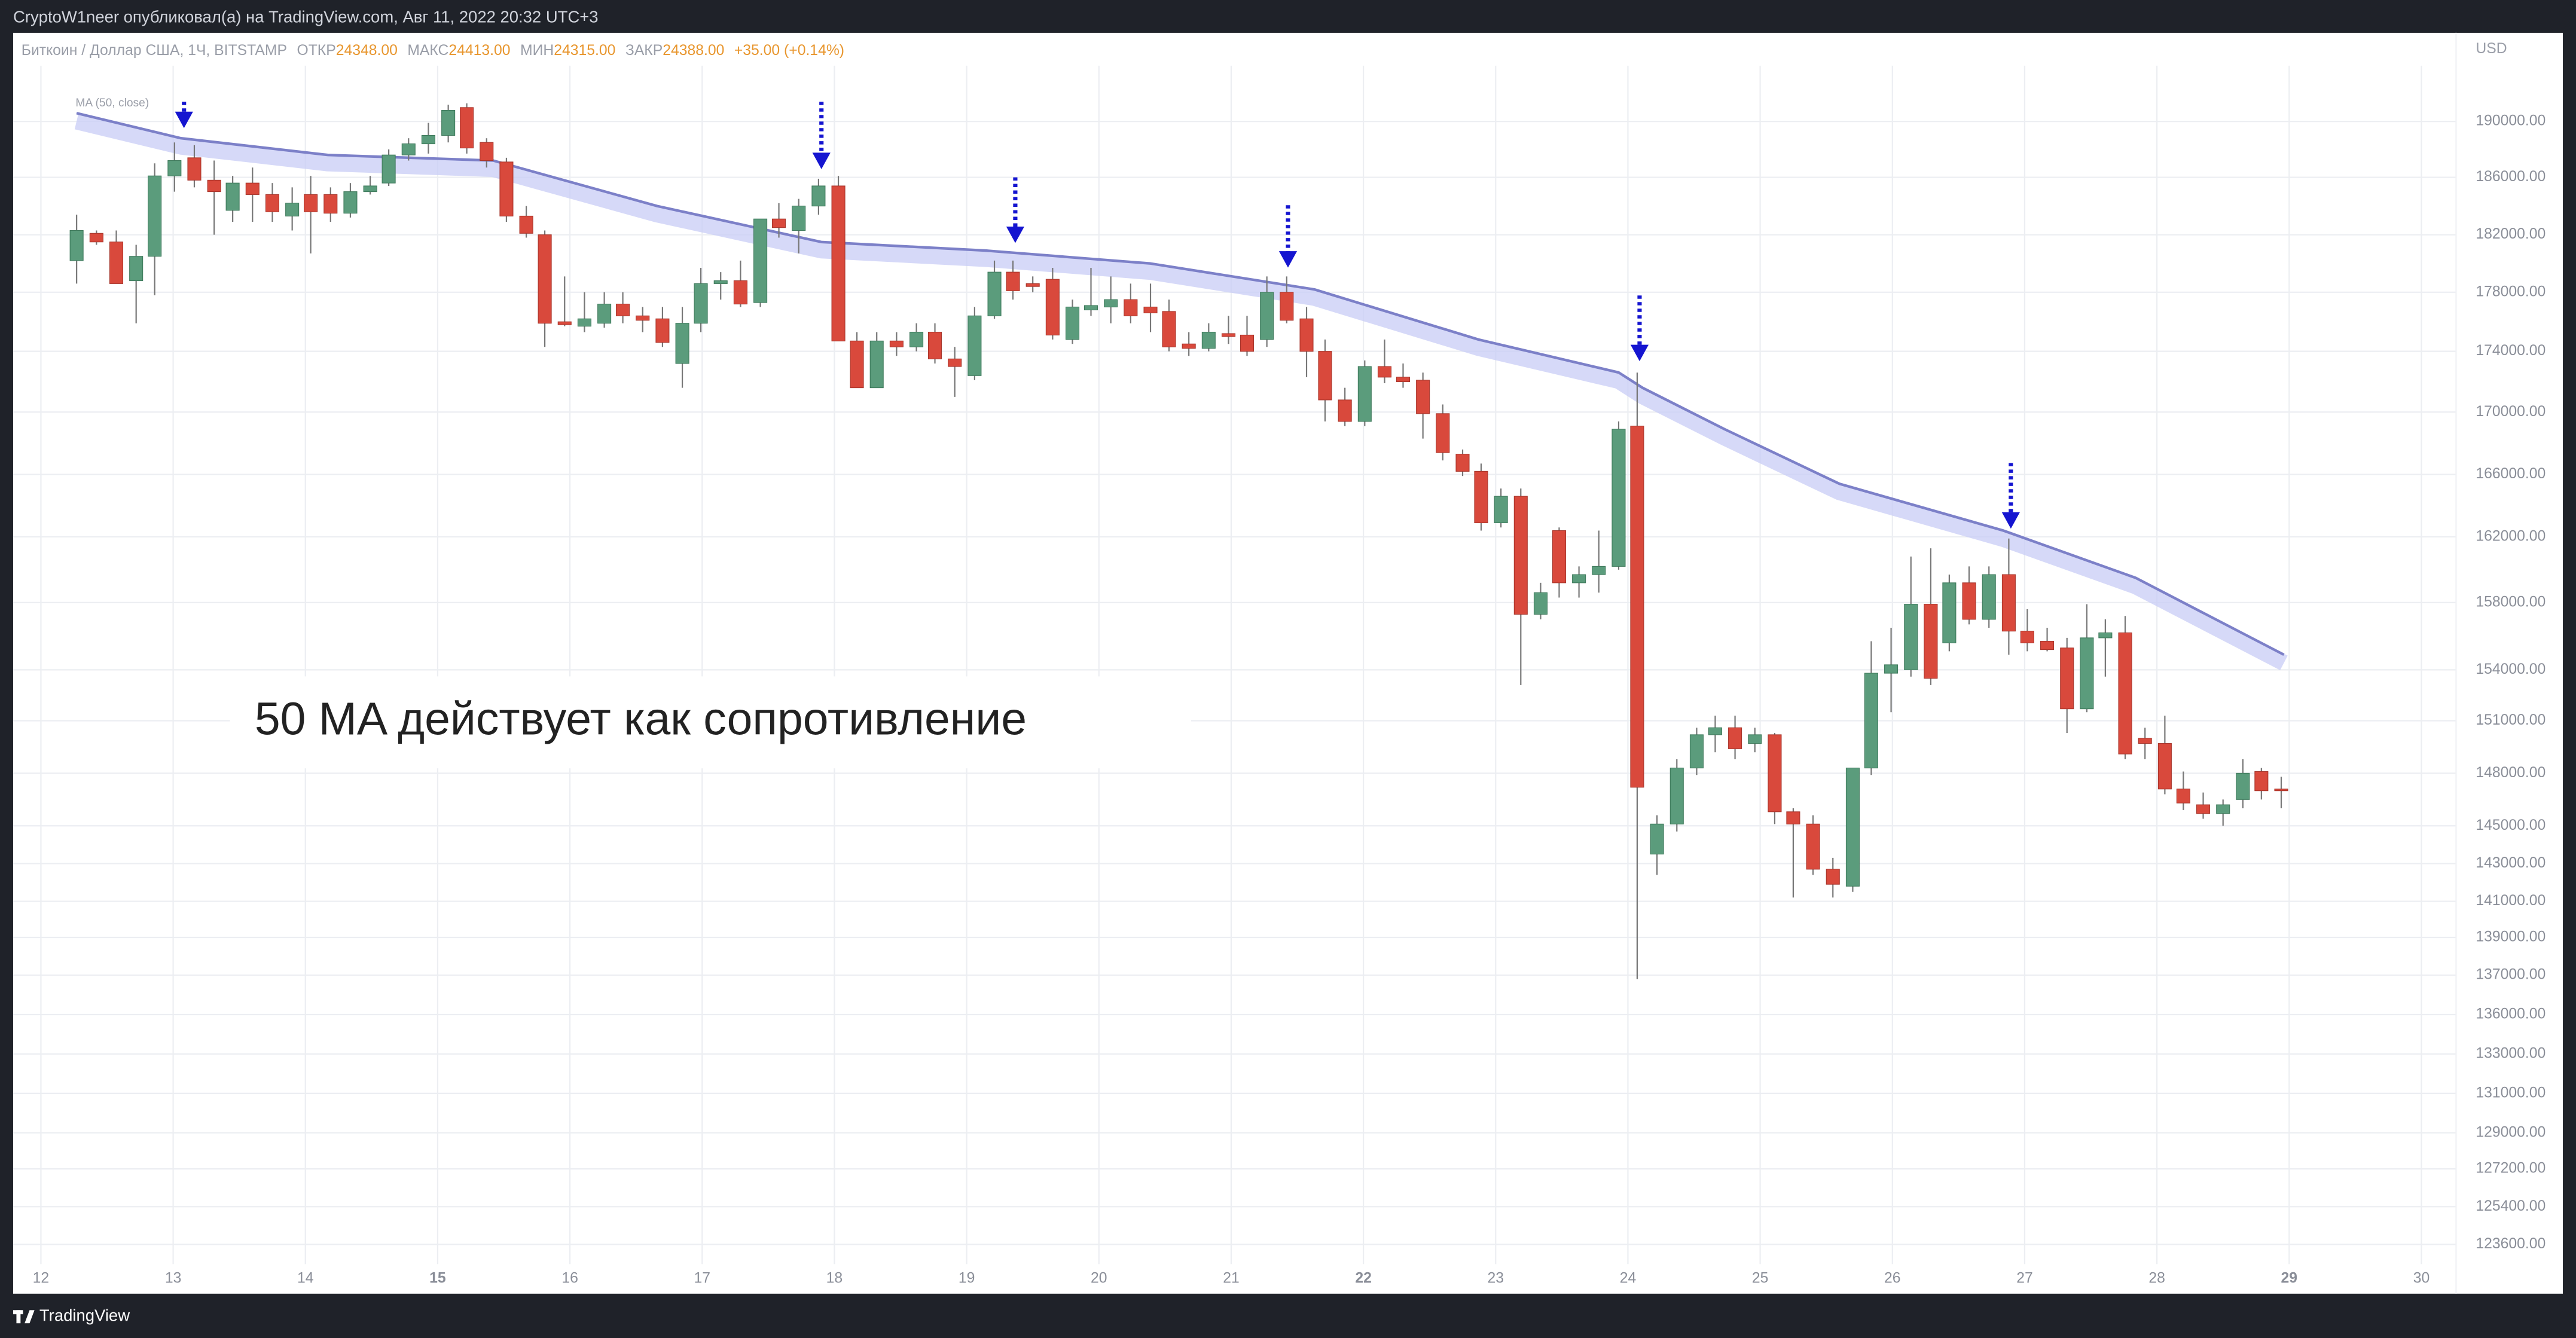 Image resolution: width=2576 pixels, height=1338 pixels. I want to click on annotation-box, so click(710, 722).